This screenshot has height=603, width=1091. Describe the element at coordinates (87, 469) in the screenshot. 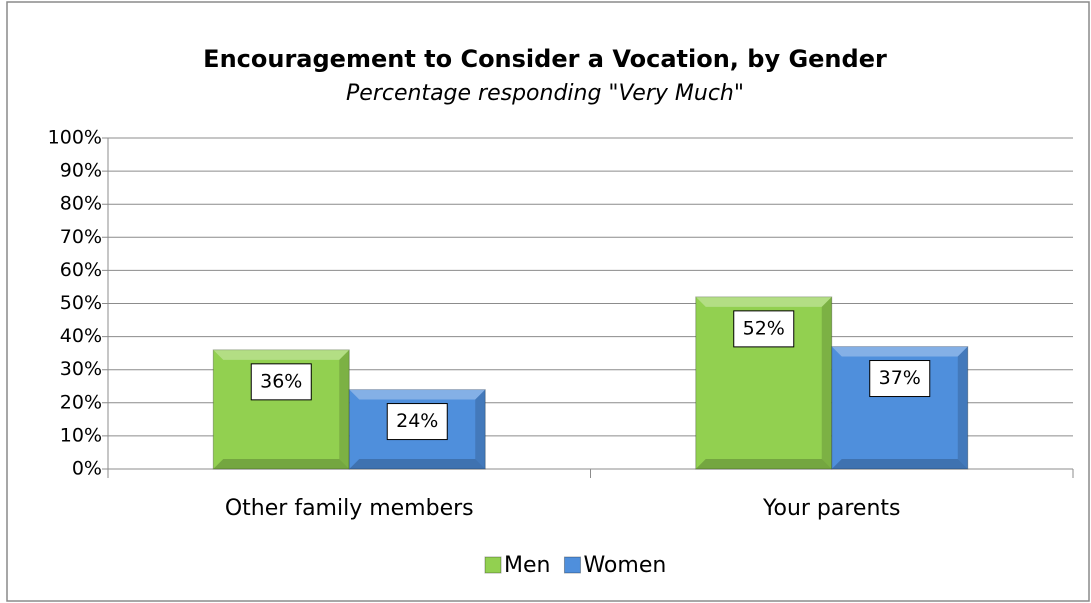

I see `y-tick-label: 0%` at that location.